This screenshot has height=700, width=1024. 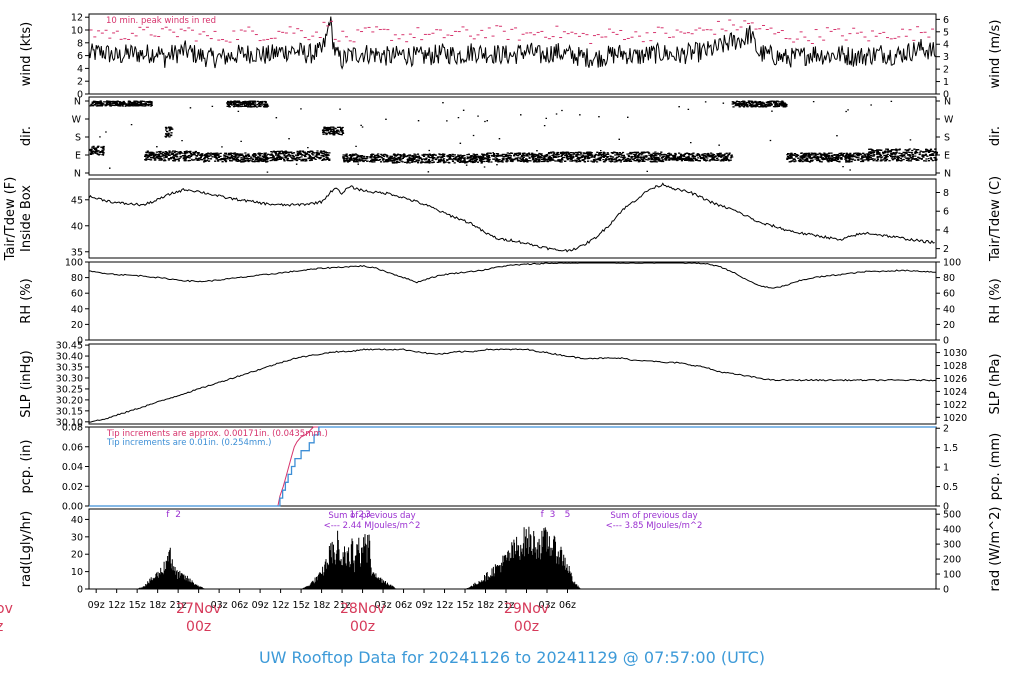 What do you see at coordinates (198, 627) in the screenshot?
I see `x-date-sublabel: 00z` at bounding box center [198, 627].